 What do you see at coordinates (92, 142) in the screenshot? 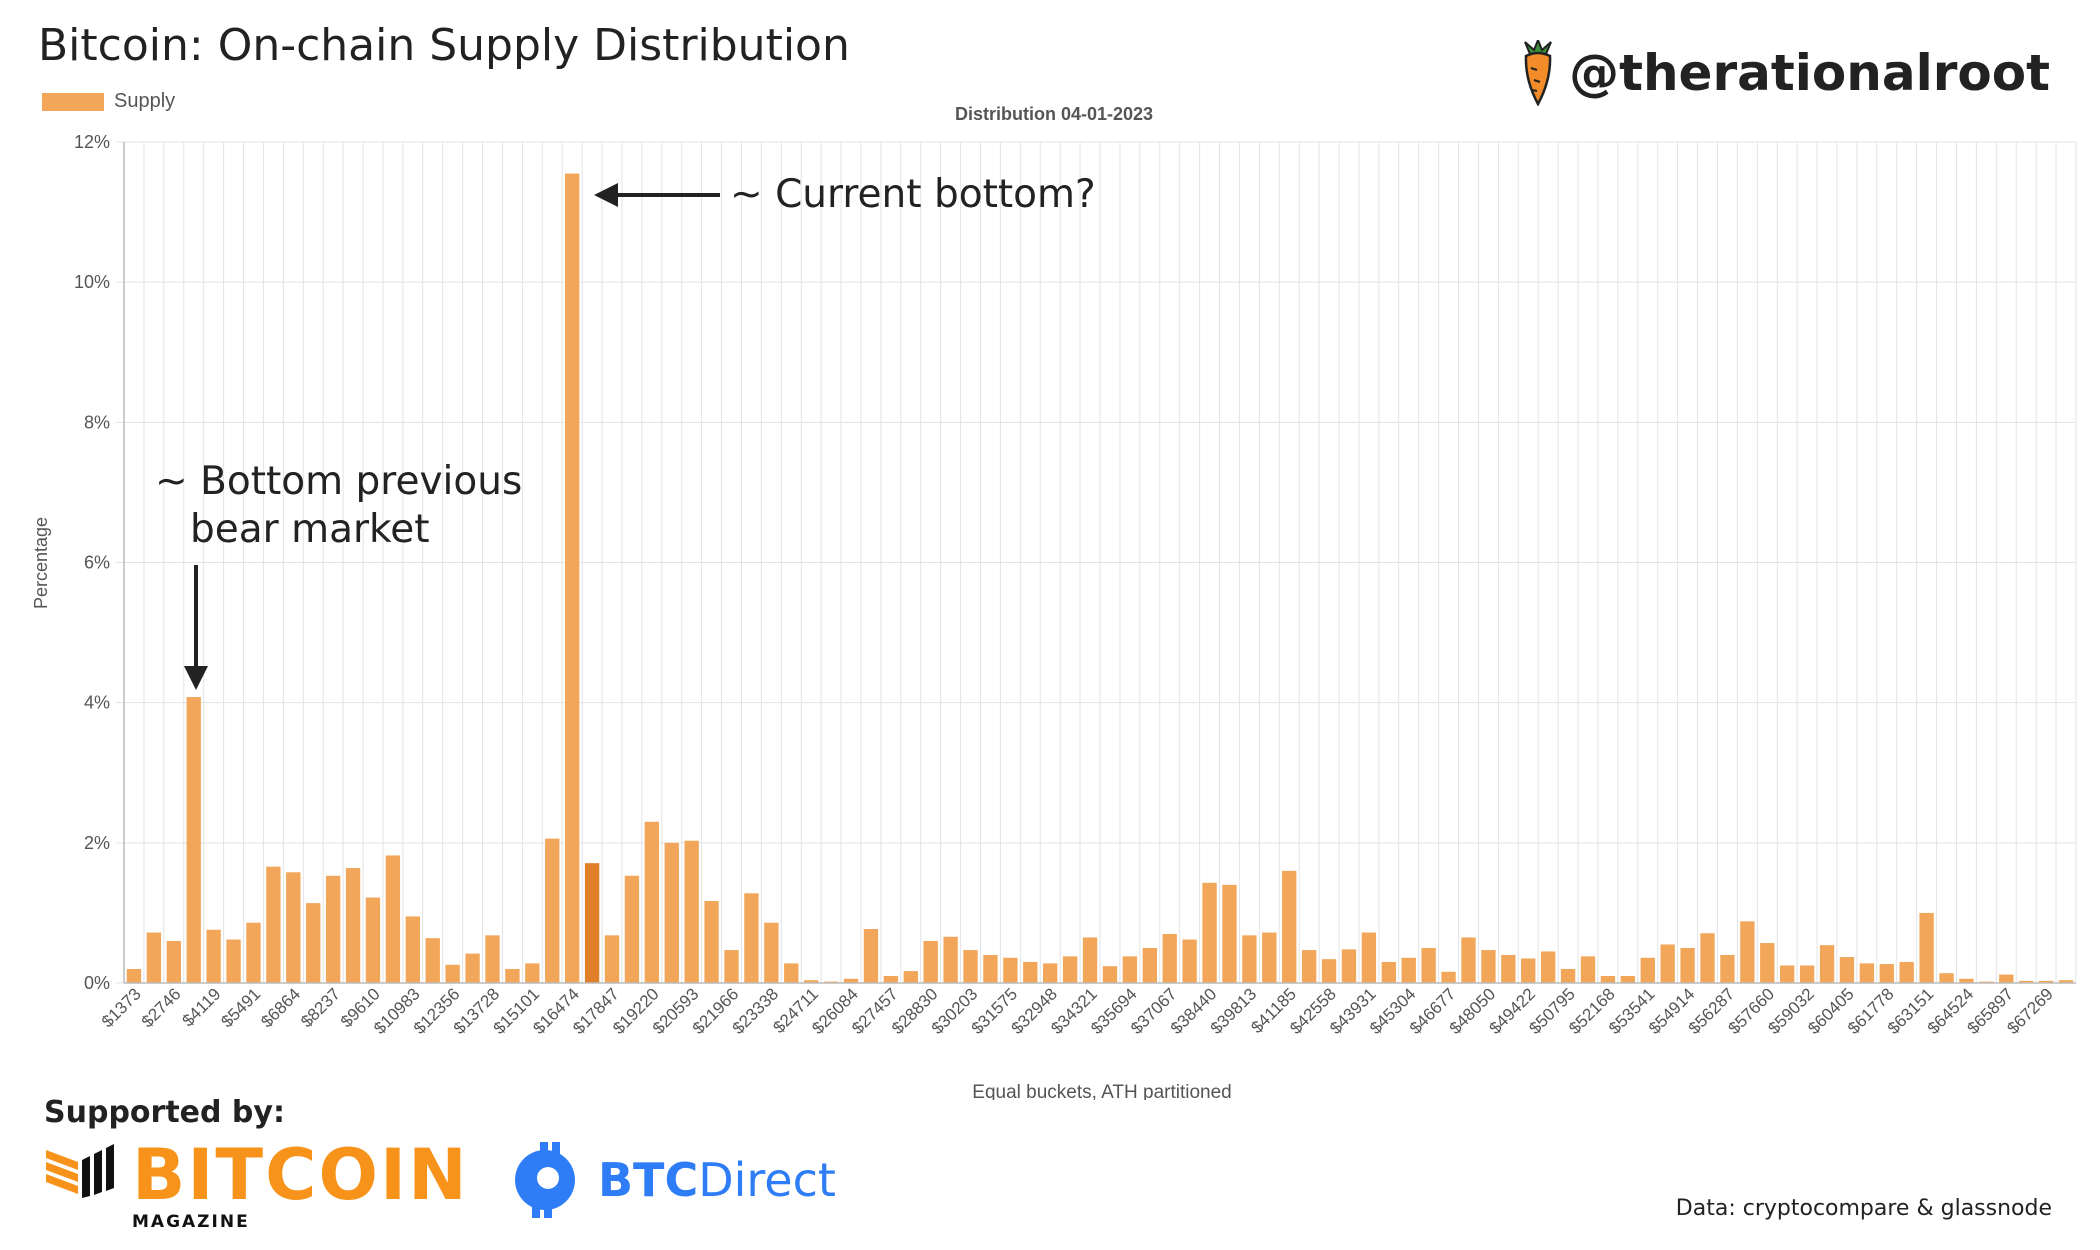
I see `y-tick-label: 12%` at bounding box center [92, 142].